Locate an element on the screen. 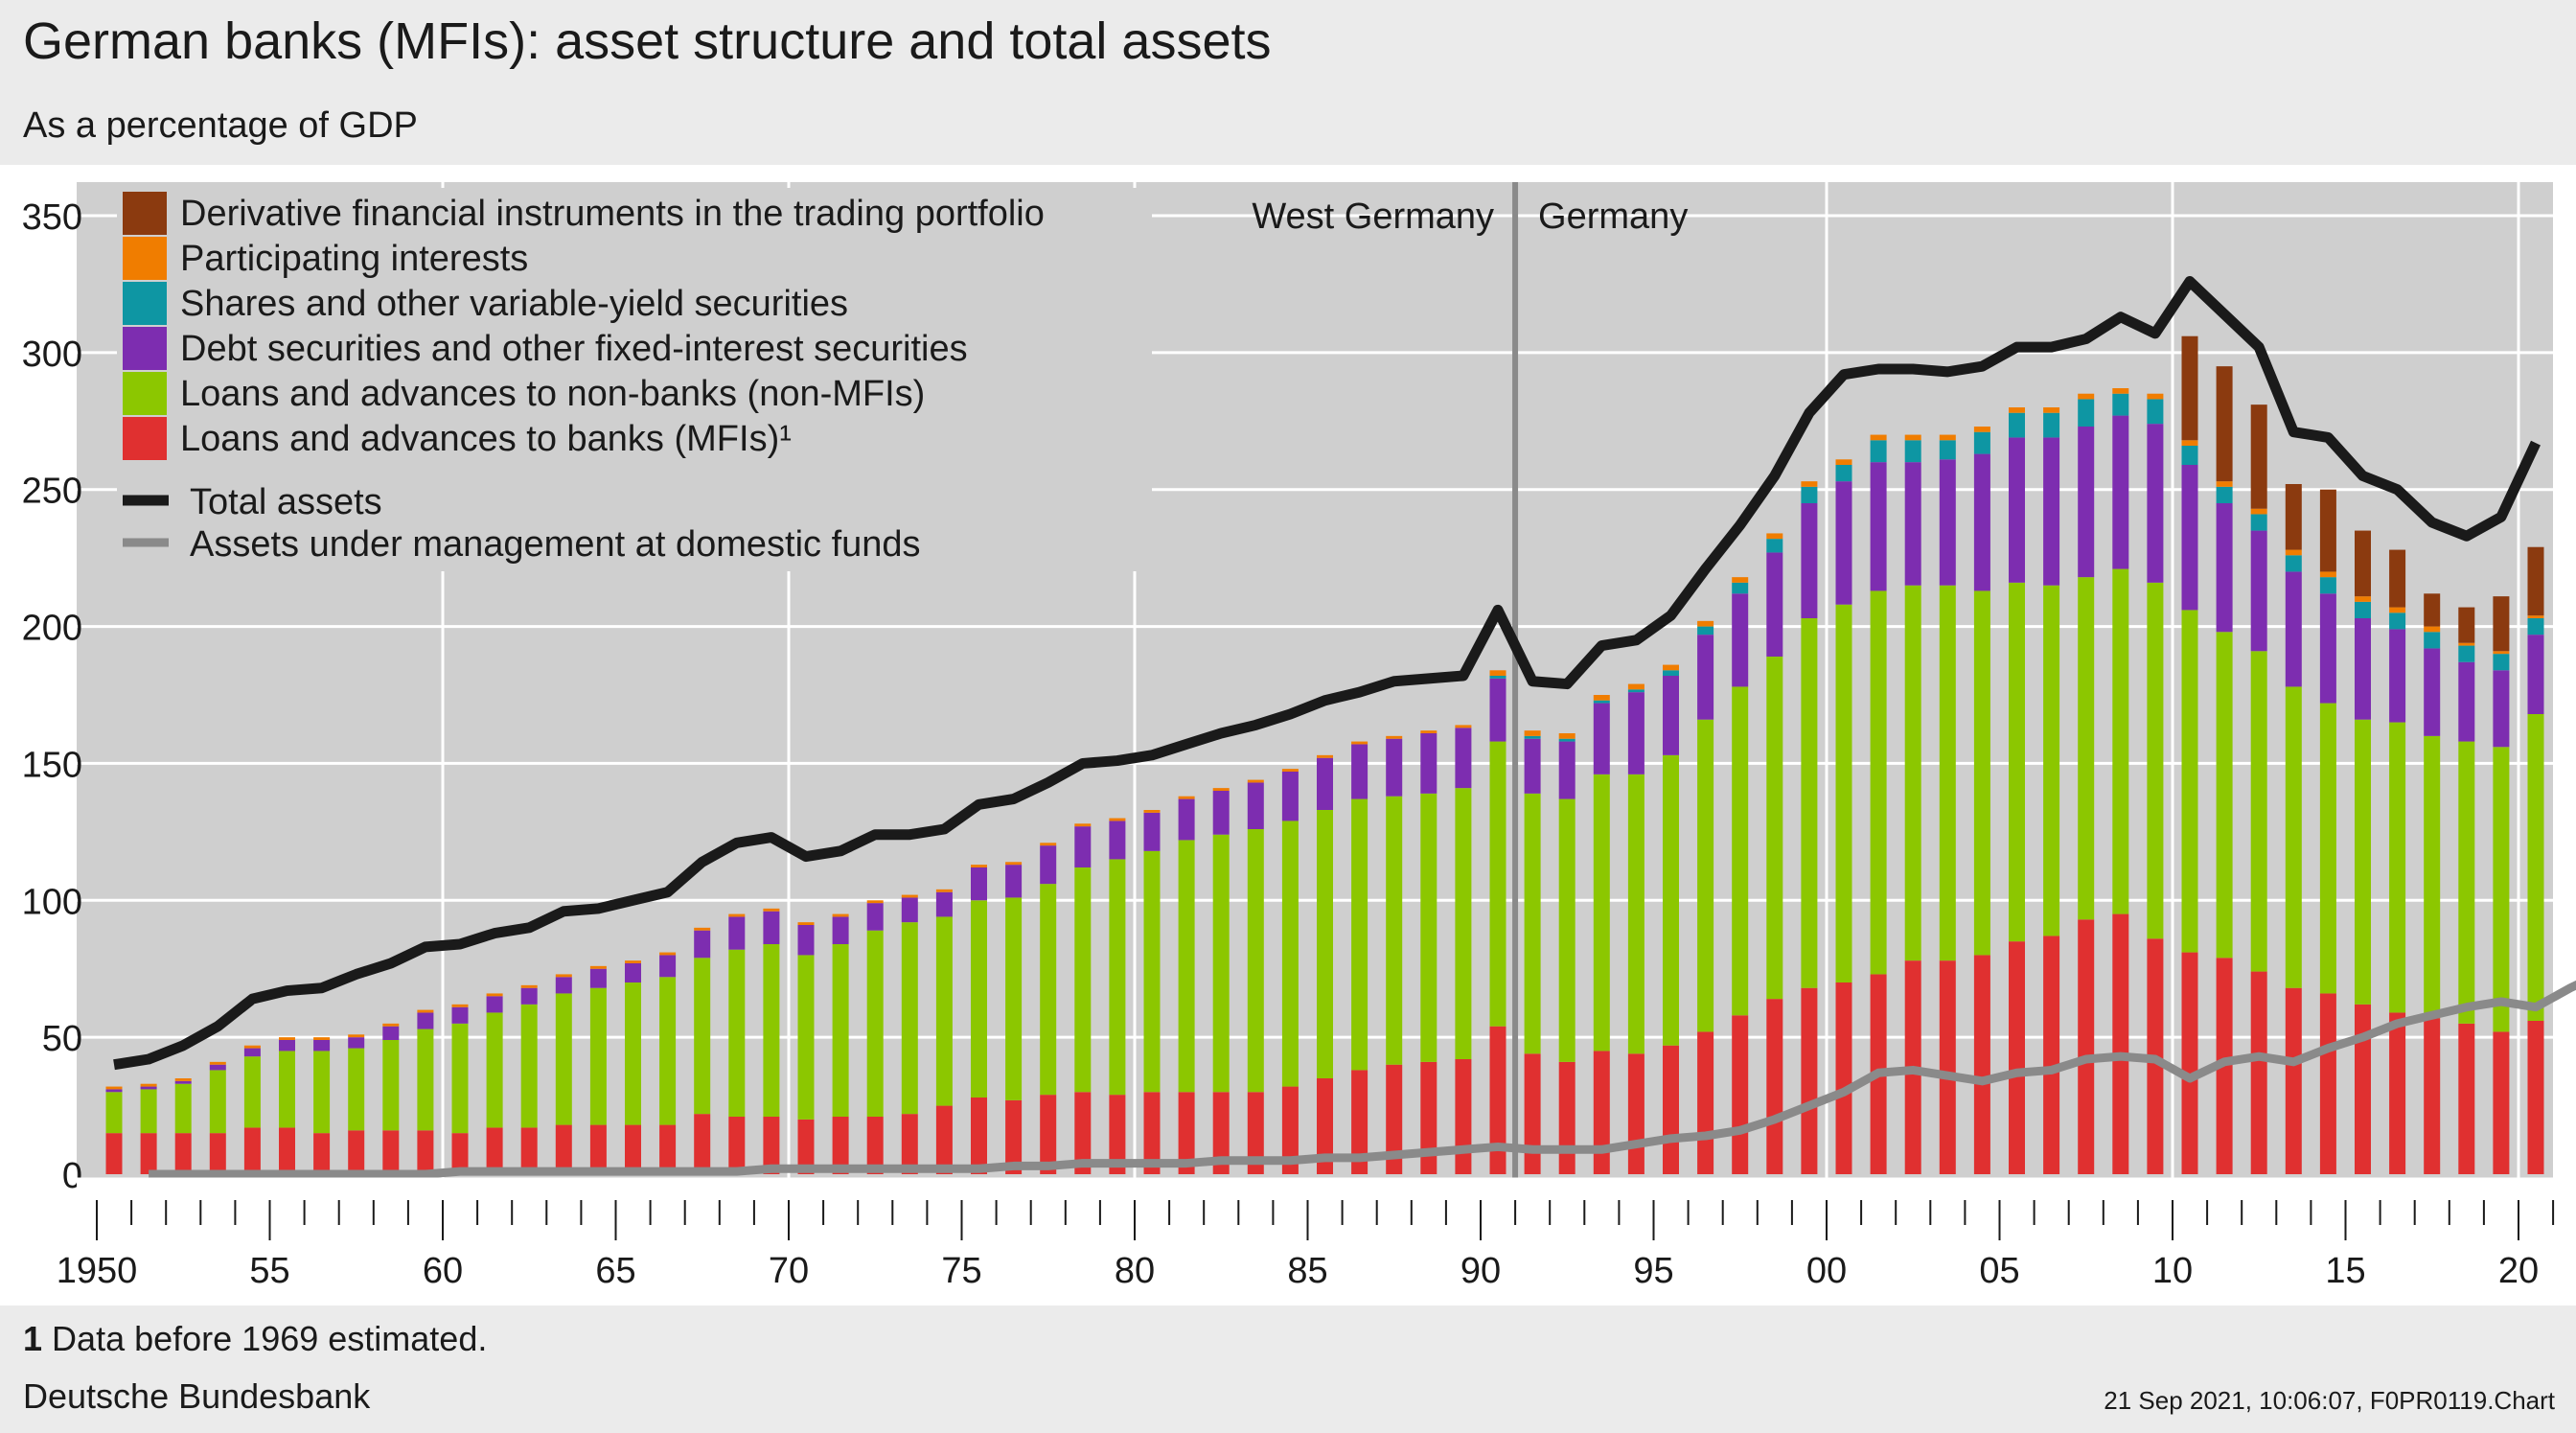  bar-loans_nonbanks-1997 is located at coordinates (1740, 851).